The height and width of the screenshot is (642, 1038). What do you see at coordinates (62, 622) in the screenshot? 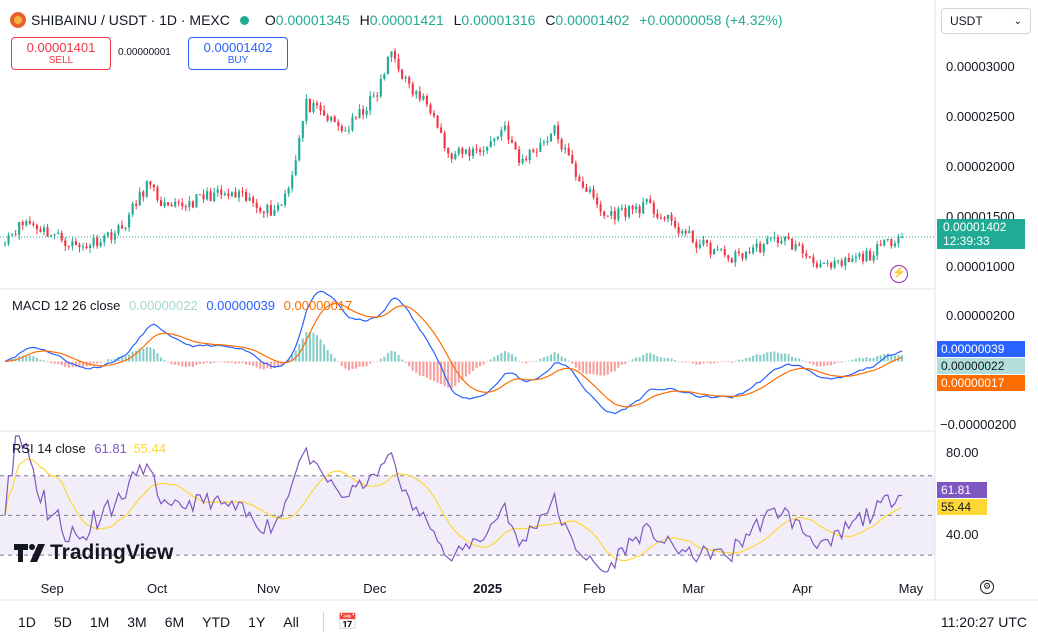
I see `range-5d: 5D` at bounding box center [62, 622].